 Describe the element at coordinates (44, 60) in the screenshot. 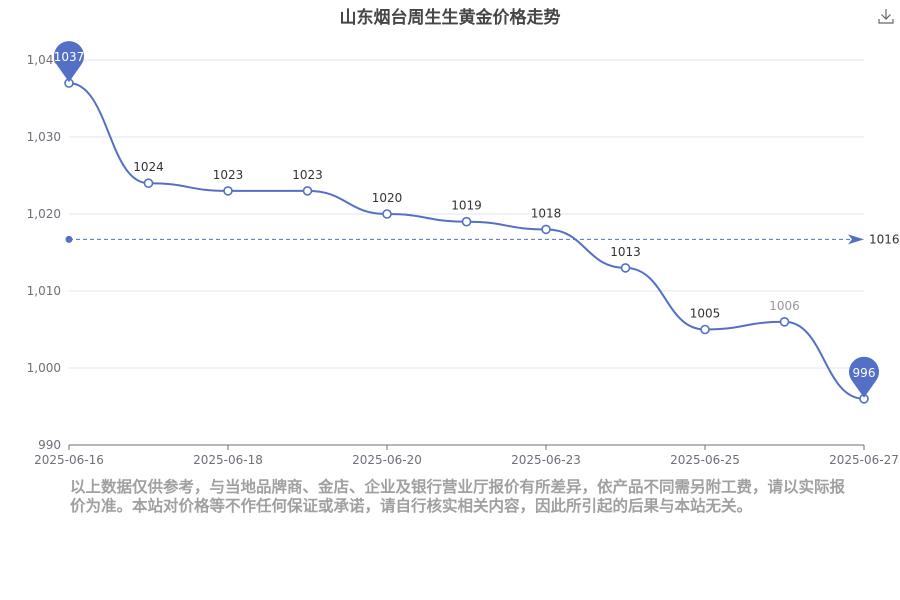

I see `y-tick-label: 1,040` at that location.